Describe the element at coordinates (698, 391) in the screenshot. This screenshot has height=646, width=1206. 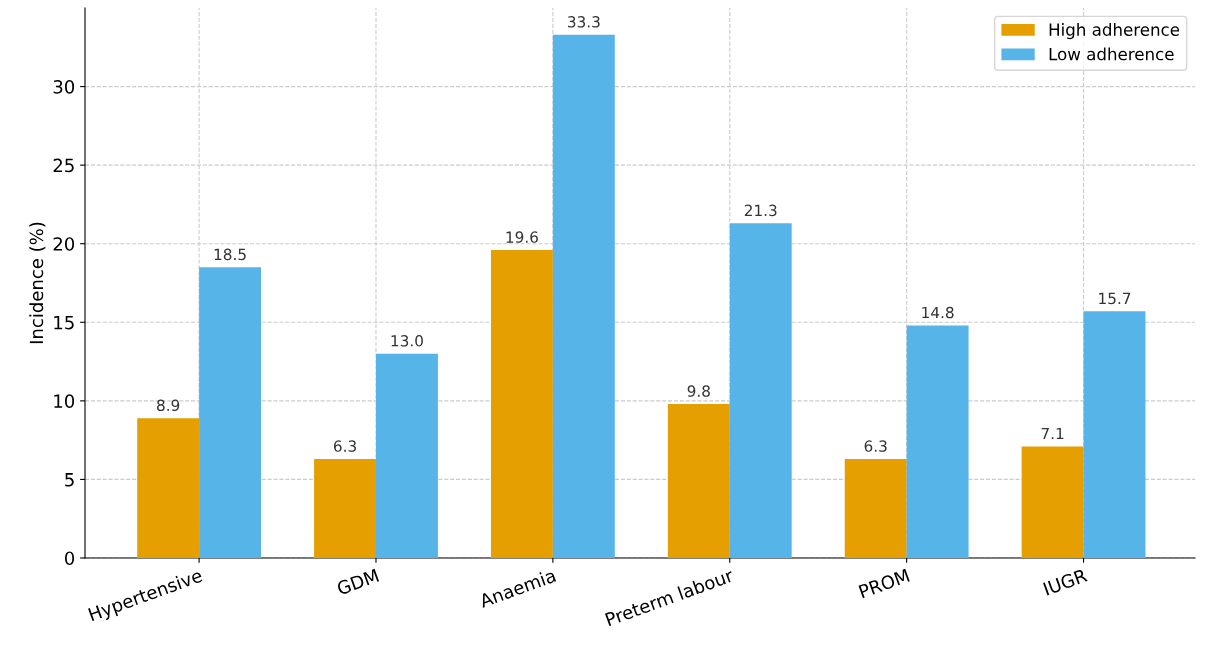
I see `data-label: 9.8` at that location.